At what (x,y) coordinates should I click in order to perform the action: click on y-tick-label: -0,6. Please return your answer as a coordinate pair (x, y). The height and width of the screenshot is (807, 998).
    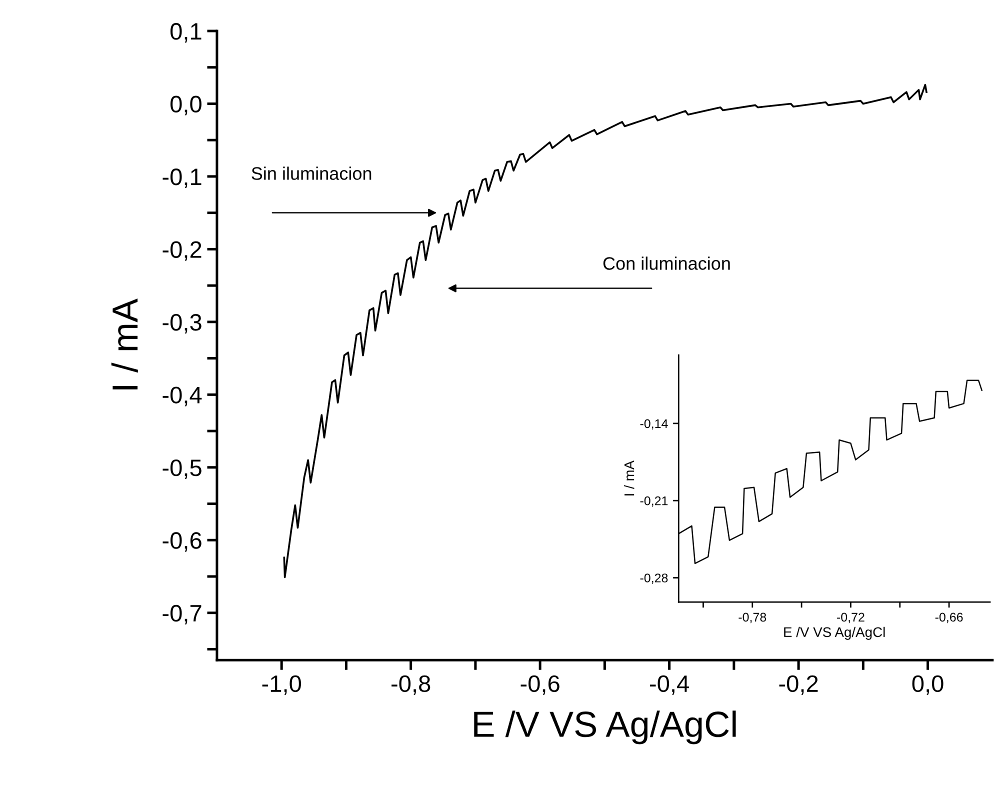
    Looking at the image, I should click on (182, 542).